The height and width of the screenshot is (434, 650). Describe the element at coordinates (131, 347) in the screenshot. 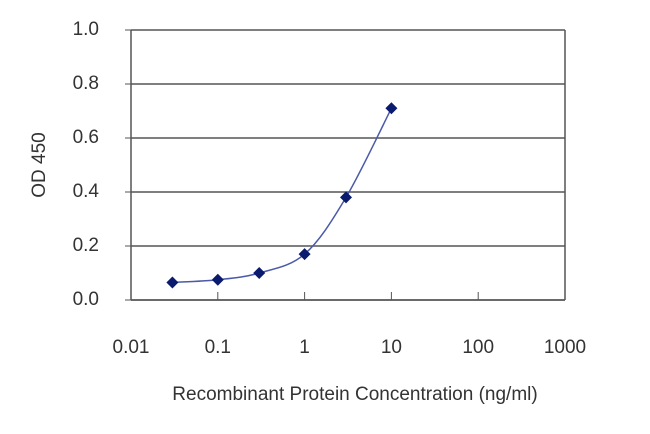

I see `x-tick-label: 0.01` at that location.